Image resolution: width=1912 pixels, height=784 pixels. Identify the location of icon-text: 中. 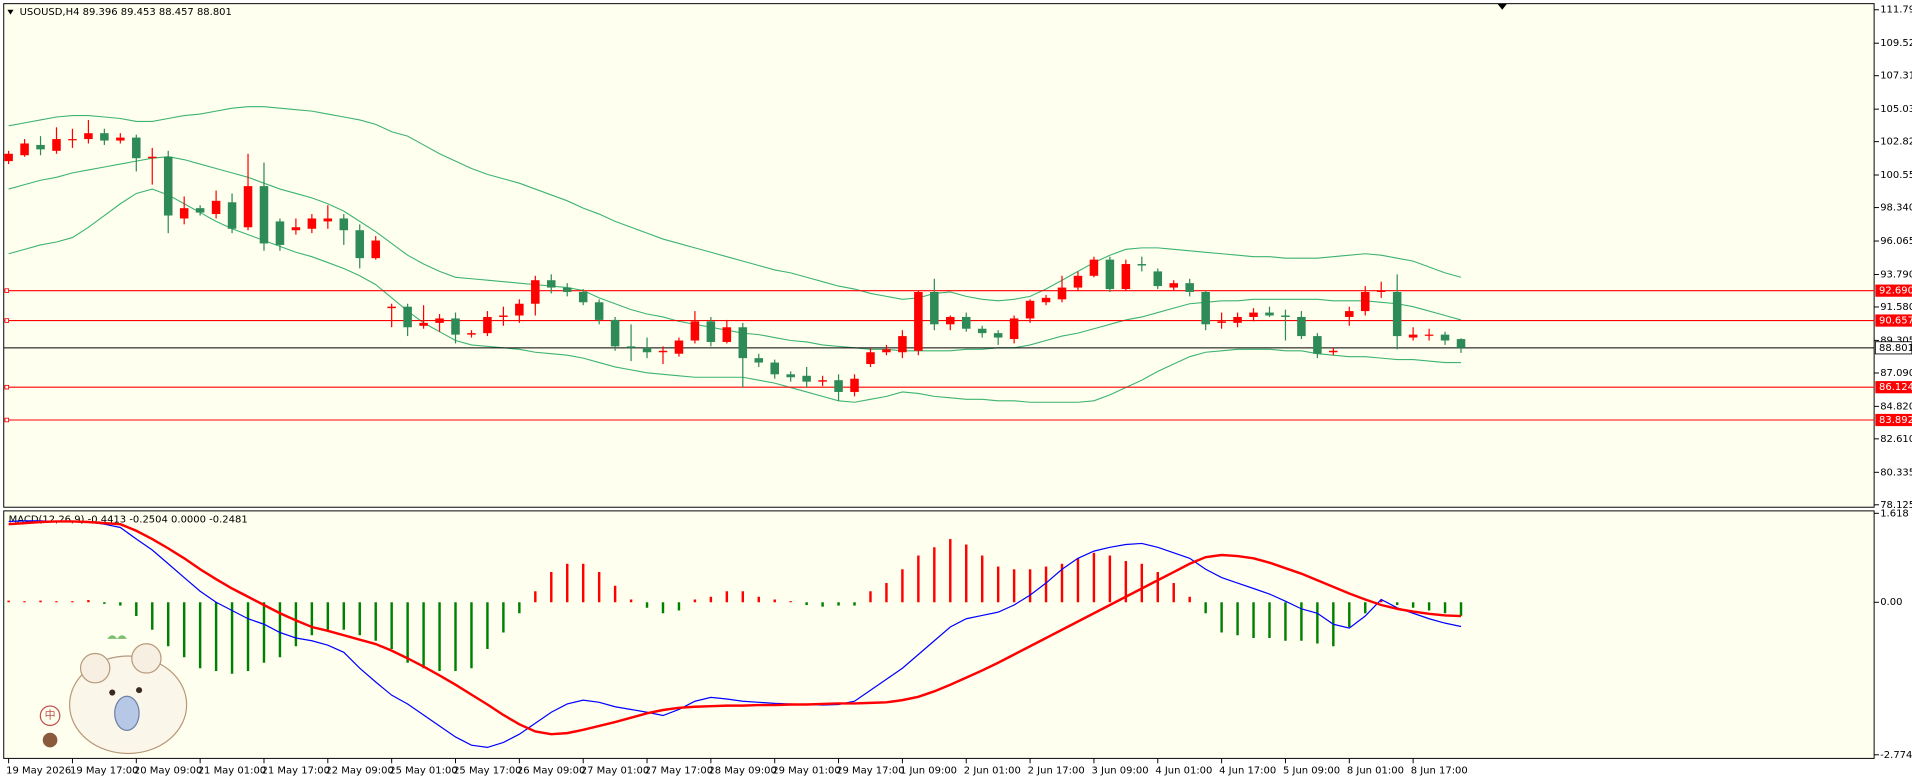
(50, 715).